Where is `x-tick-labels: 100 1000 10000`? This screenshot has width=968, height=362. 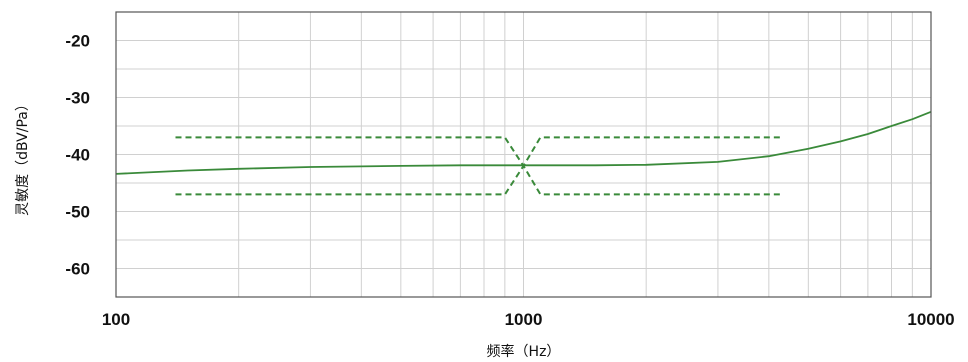 x-tick-labels: 100 1000 10000 is located at coordinates (528, 319).